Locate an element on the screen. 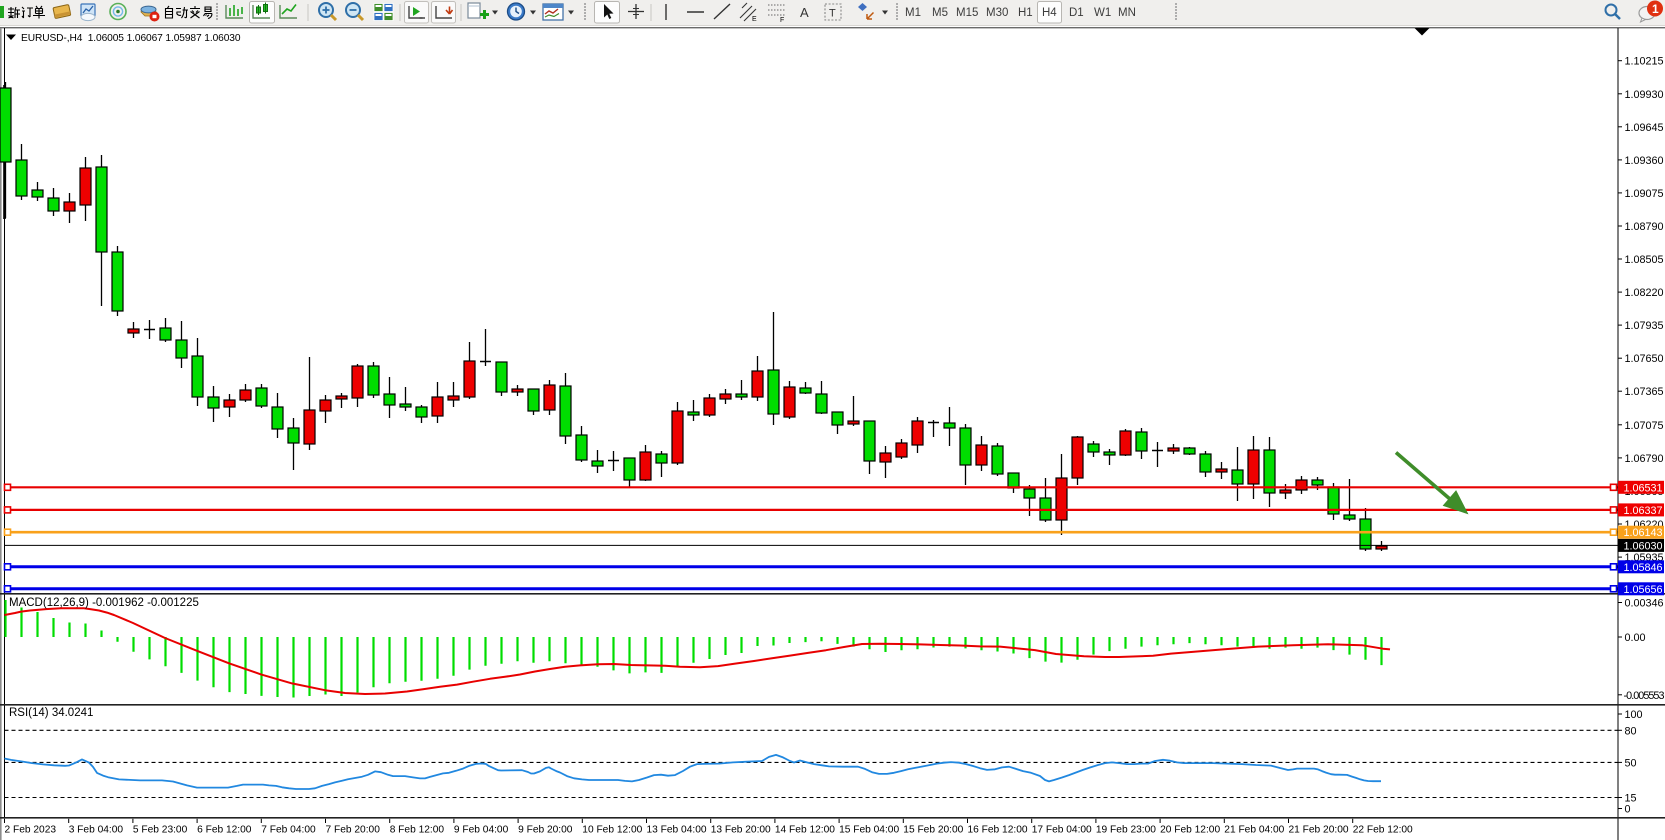 The image size is (1665, 840). svg-text: 1.08790 is located at coordinates (1644, 227).